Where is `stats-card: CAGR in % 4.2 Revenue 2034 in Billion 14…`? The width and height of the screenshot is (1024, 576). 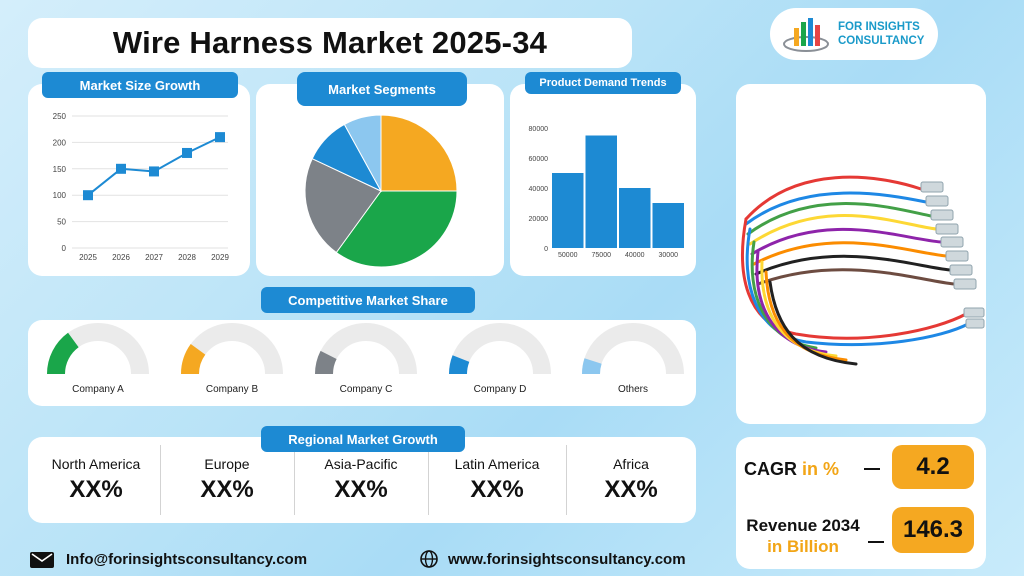
stats-card: CAGR in % 4.2 Revenue 2034 in Billion 14… is located at coordinates (861, 503).